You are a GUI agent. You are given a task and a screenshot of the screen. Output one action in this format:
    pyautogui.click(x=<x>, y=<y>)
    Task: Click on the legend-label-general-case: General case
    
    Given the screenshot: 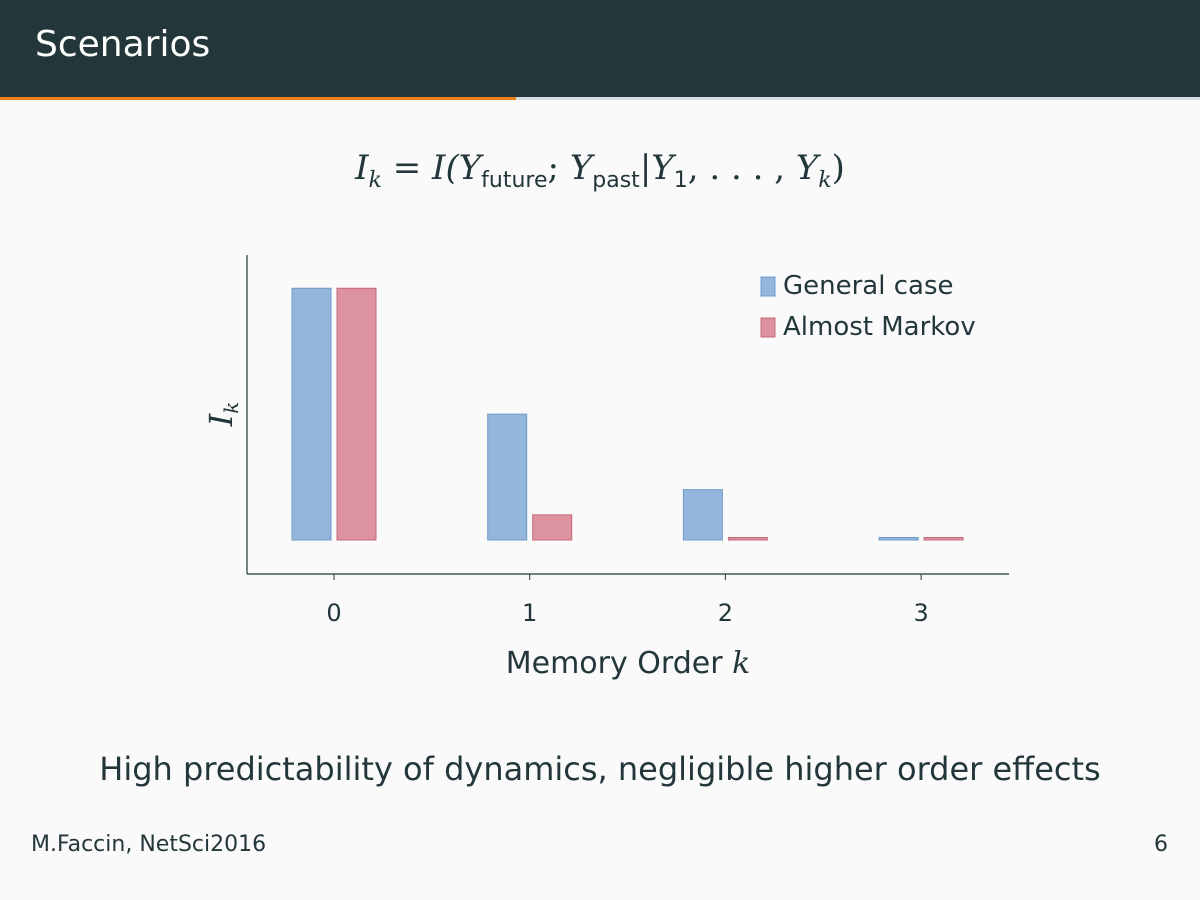 What is the action you would take?
    pyautogui.click(x=868, y=286)
    